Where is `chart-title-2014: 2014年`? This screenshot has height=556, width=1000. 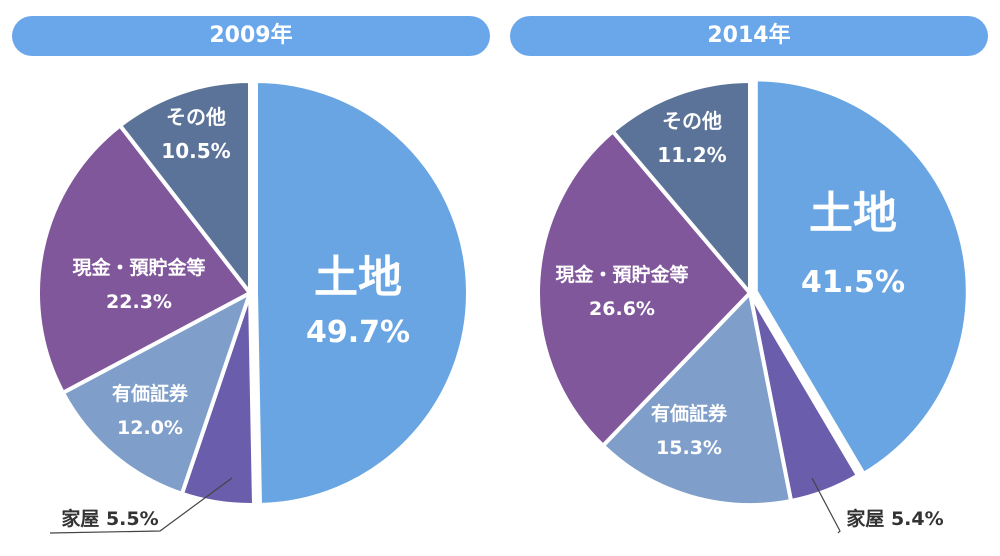
chart-title-2014: 2014年 is located at coordinates (749, 36).